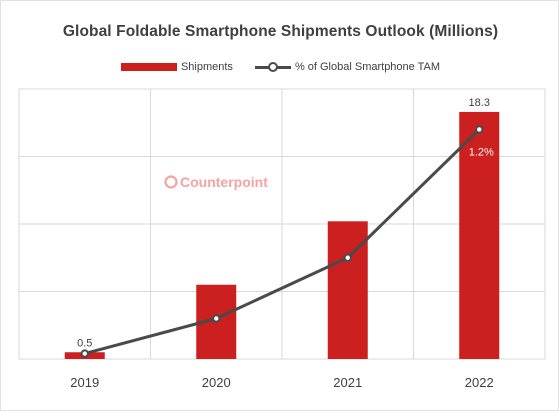  Describe the element at coordinates (148, 67) in the screenshot. I see `legend-swatch-bar` at that location.